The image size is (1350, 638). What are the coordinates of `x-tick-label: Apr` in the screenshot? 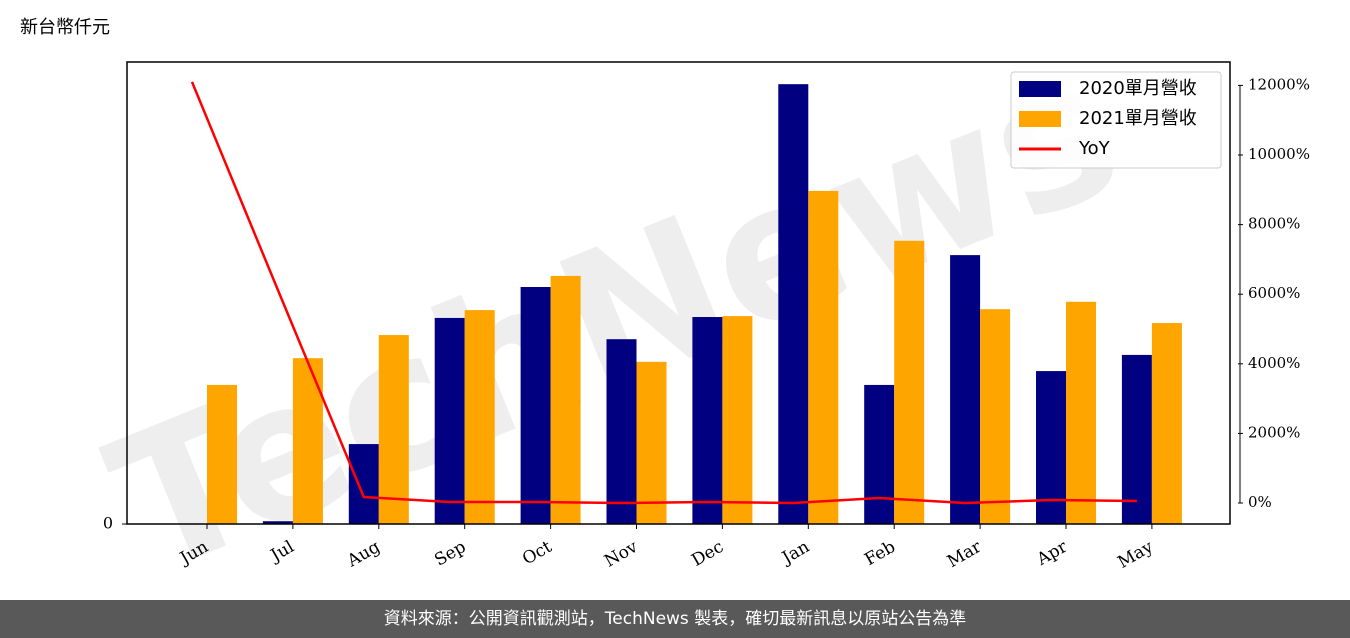 It's located at (1052, 553).